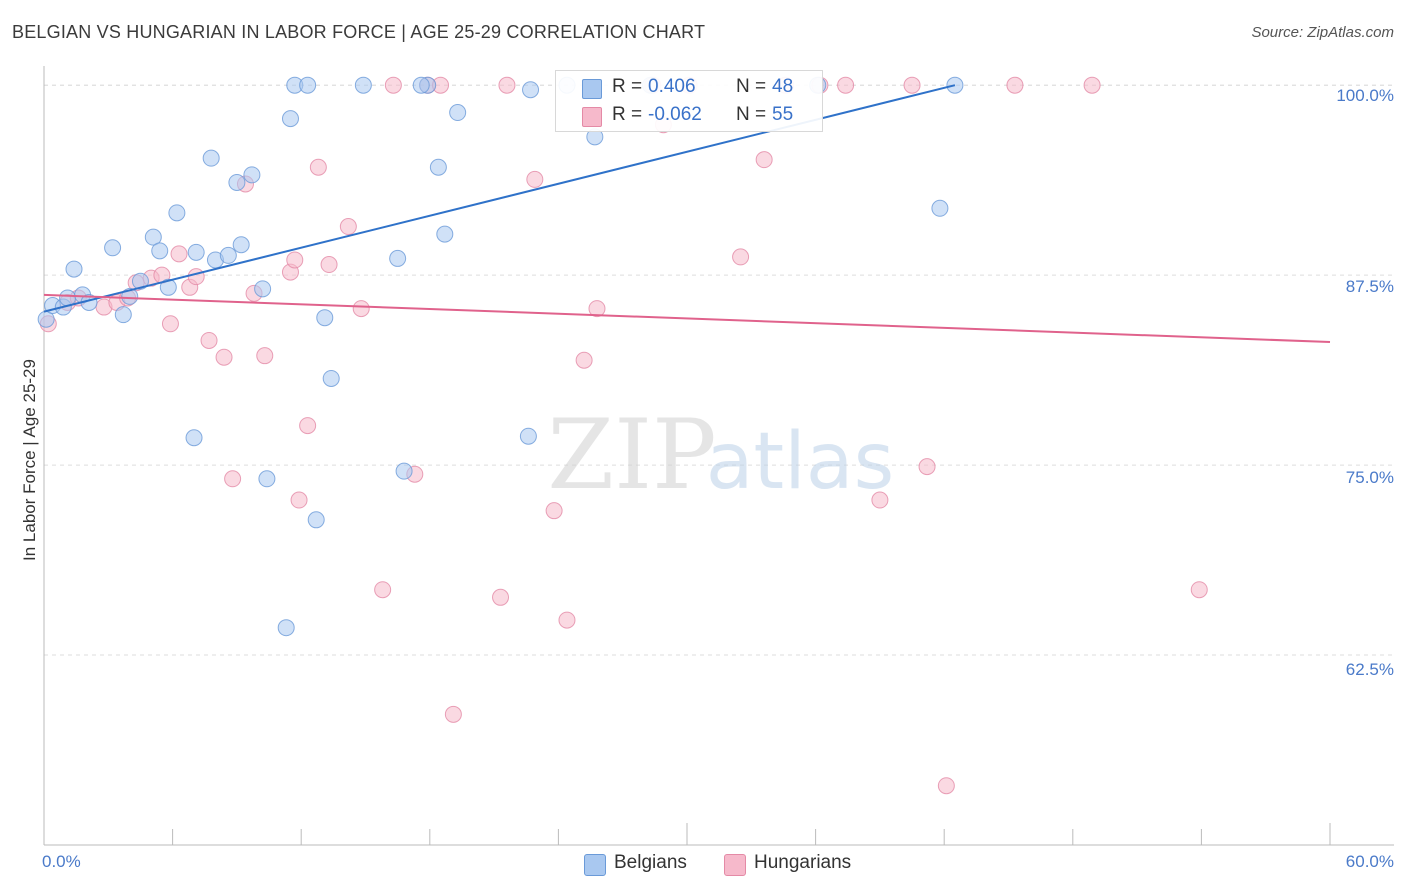 Image resolution: width=1406 pixels, height=892 pixels. I want to click on source-label: Source: ZipAtlas.com, so click(1322, 32).